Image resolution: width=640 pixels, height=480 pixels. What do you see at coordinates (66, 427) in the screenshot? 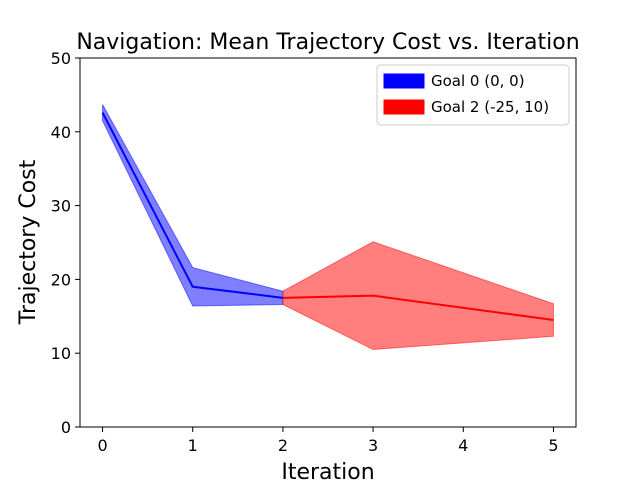
I see `y-tick-label: 0` at bounding box center [66, 427].